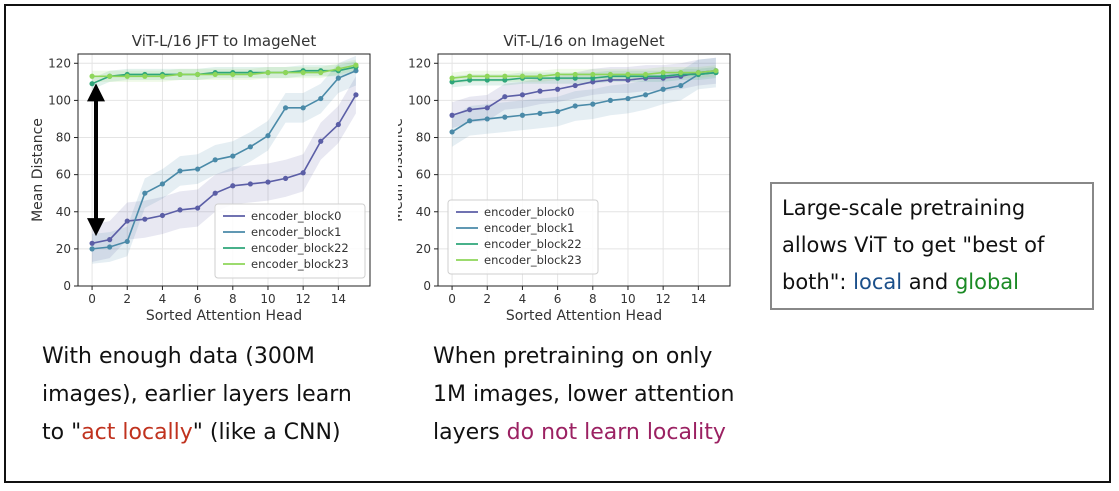  I want to click on caption-middle-line3: layers do not learn locality, so click(583, 433).